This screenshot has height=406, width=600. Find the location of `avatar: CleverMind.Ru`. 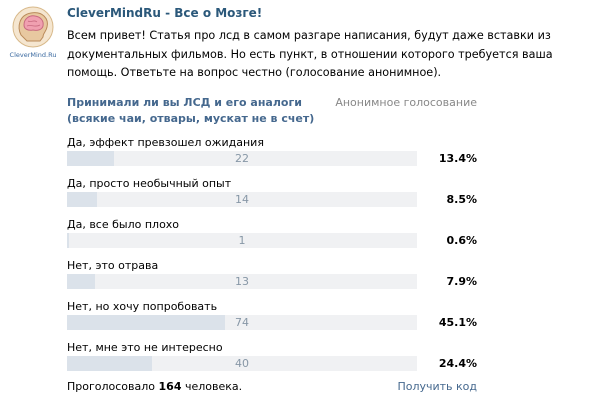

avatar: CleverMind.Ru is located at coordinates (33, 32).